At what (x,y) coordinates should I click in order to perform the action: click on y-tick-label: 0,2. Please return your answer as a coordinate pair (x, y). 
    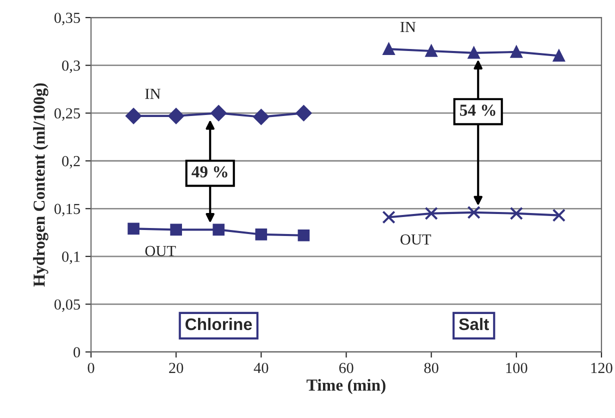
    Looking at the image, I should click on (71, 162).